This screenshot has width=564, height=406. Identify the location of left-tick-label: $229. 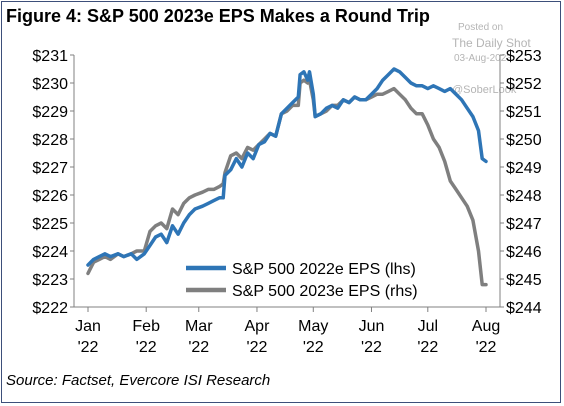
(50, 112).